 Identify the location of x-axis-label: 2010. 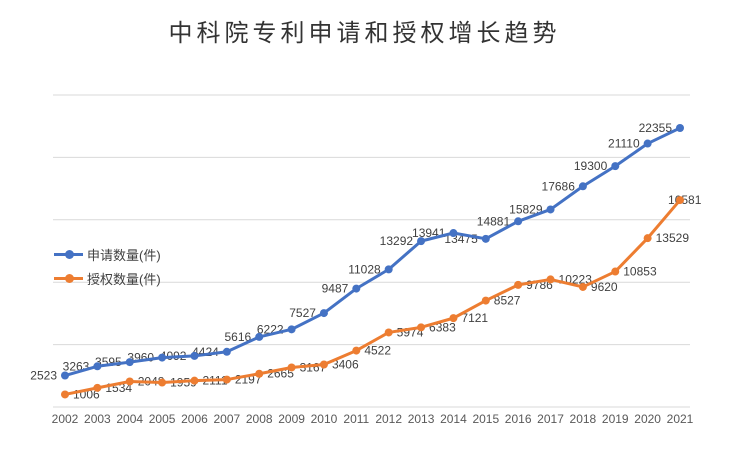
(324, 419).